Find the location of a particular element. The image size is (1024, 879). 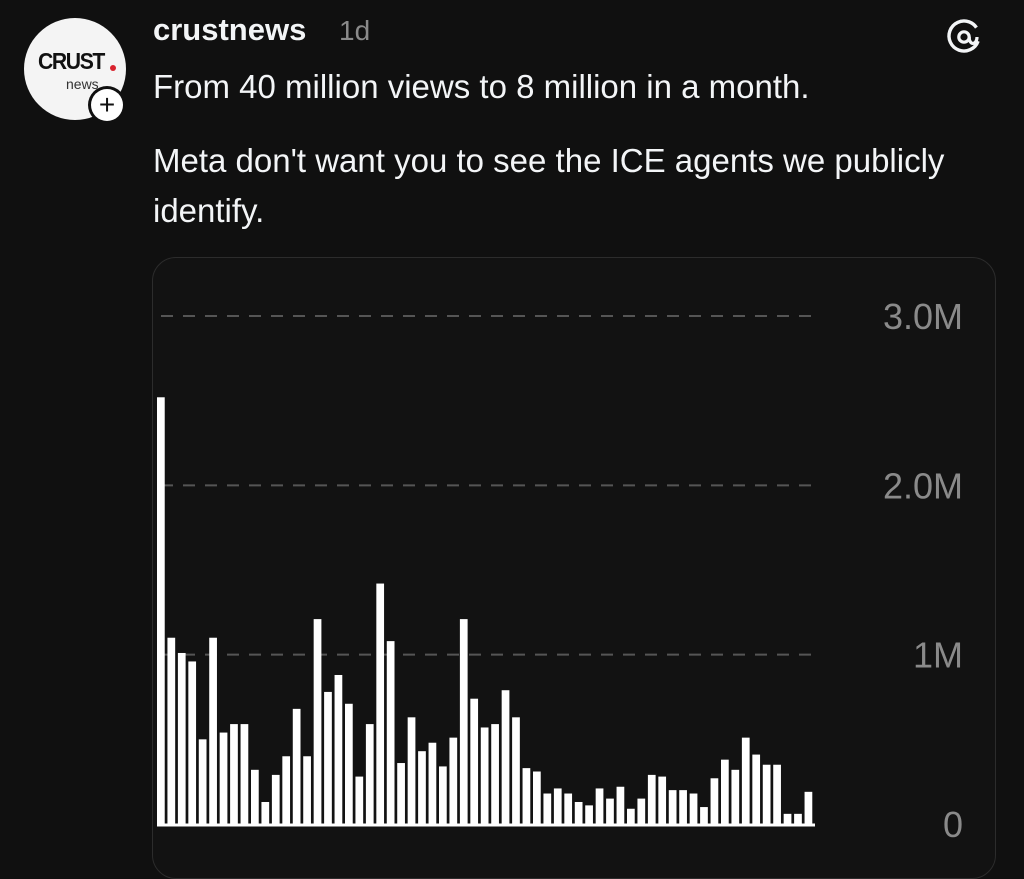

follow-button: + is located at coordinates (107, 105).